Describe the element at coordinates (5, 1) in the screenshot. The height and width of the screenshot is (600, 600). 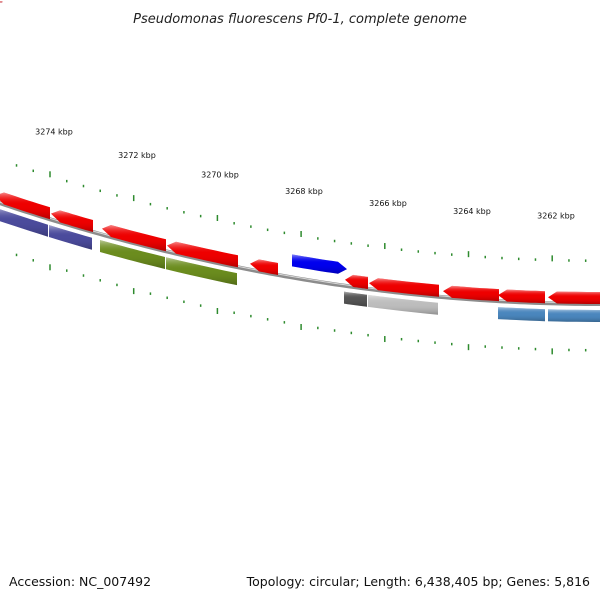
I see `gene-label: arnT` at that location.